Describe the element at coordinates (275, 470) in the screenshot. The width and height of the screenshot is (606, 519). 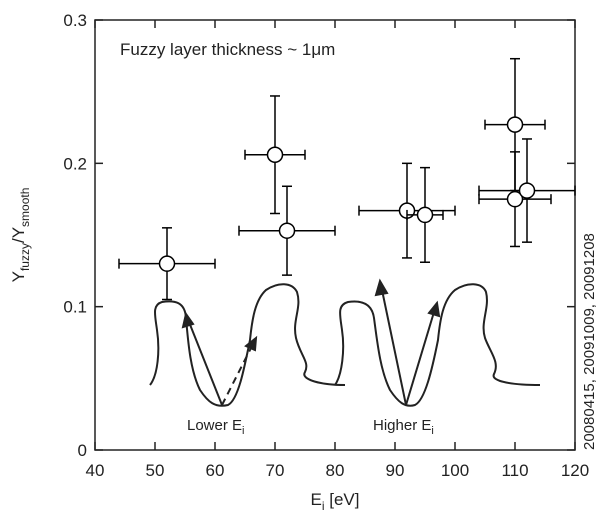
I see `x-tick-label: 70` at that location.